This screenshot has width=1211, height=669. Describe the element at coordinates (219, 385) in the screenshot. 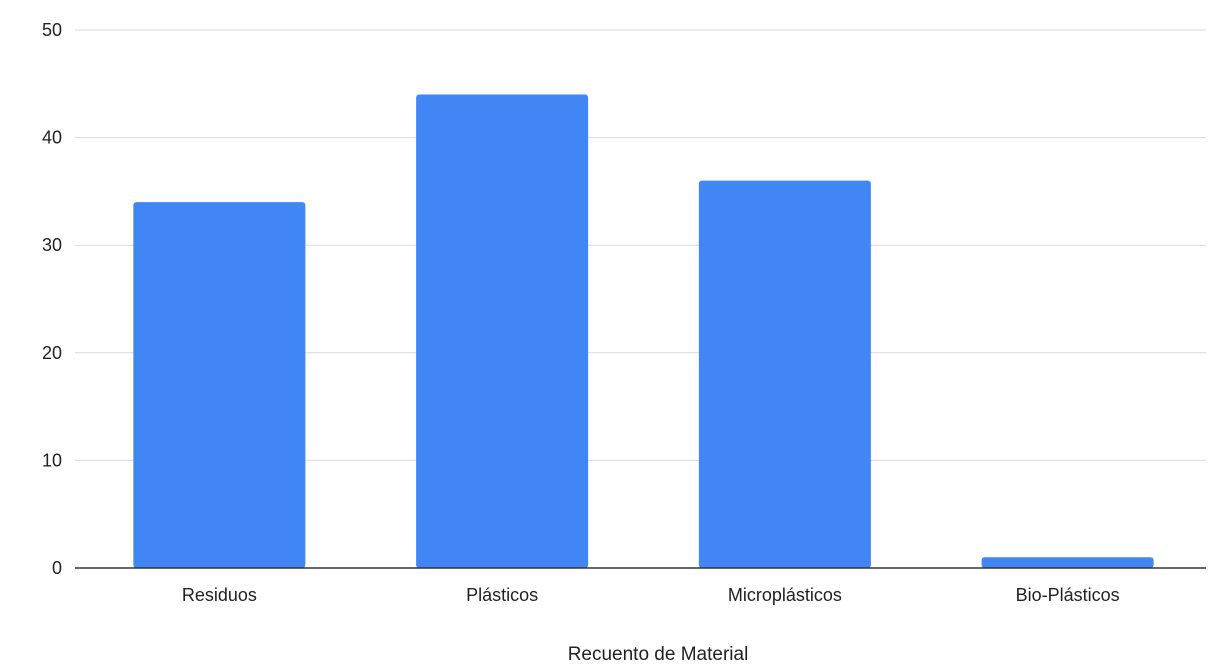

I see `bar-residuos` at that location.